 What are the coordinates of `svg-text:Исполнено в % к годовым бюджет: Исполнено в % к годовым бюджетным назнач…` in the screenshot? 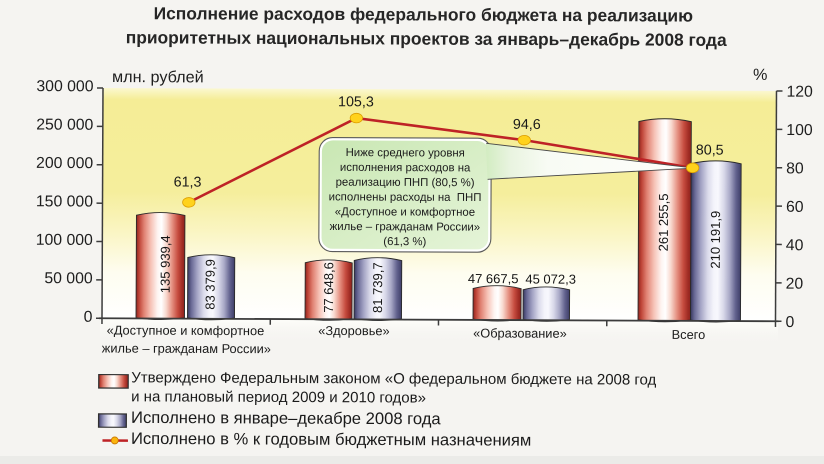 It's located at (331, 439).